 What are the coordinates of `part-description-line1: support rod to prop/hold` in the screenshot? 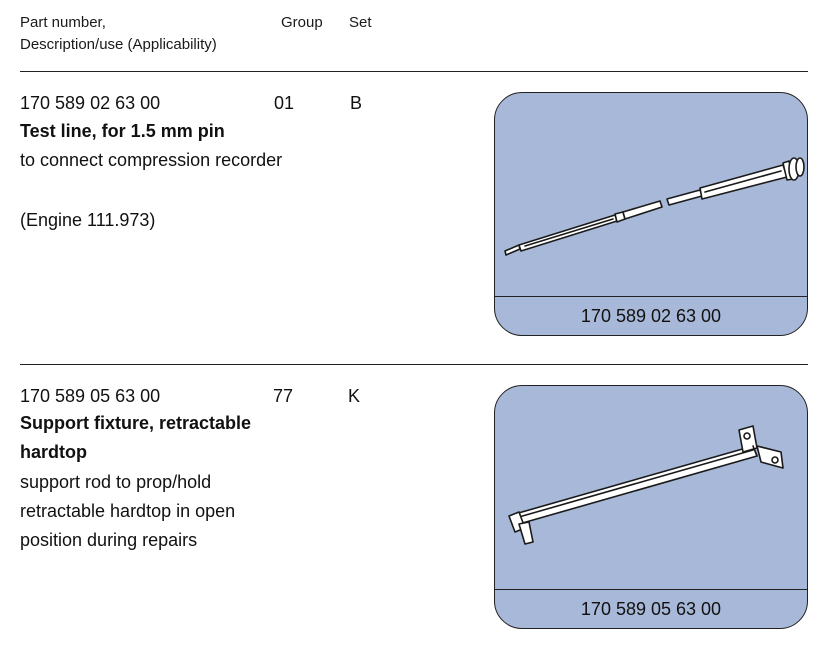 It's located at (116, 482).